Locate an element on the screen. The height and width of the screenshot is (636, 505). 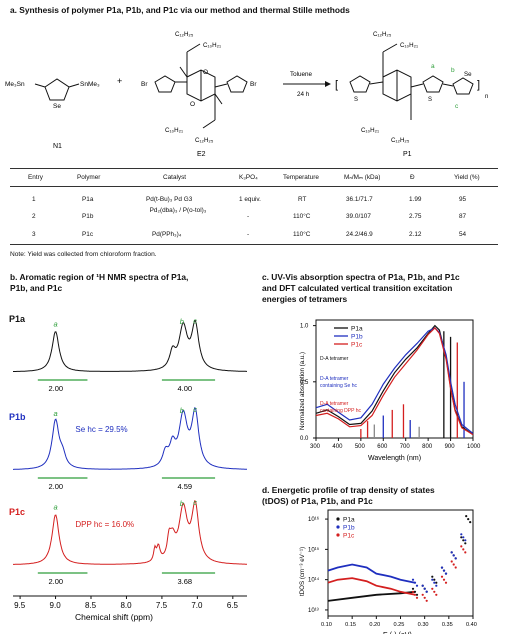
n1-right-group: SnMe₃ is located at coordinates (90, 84).